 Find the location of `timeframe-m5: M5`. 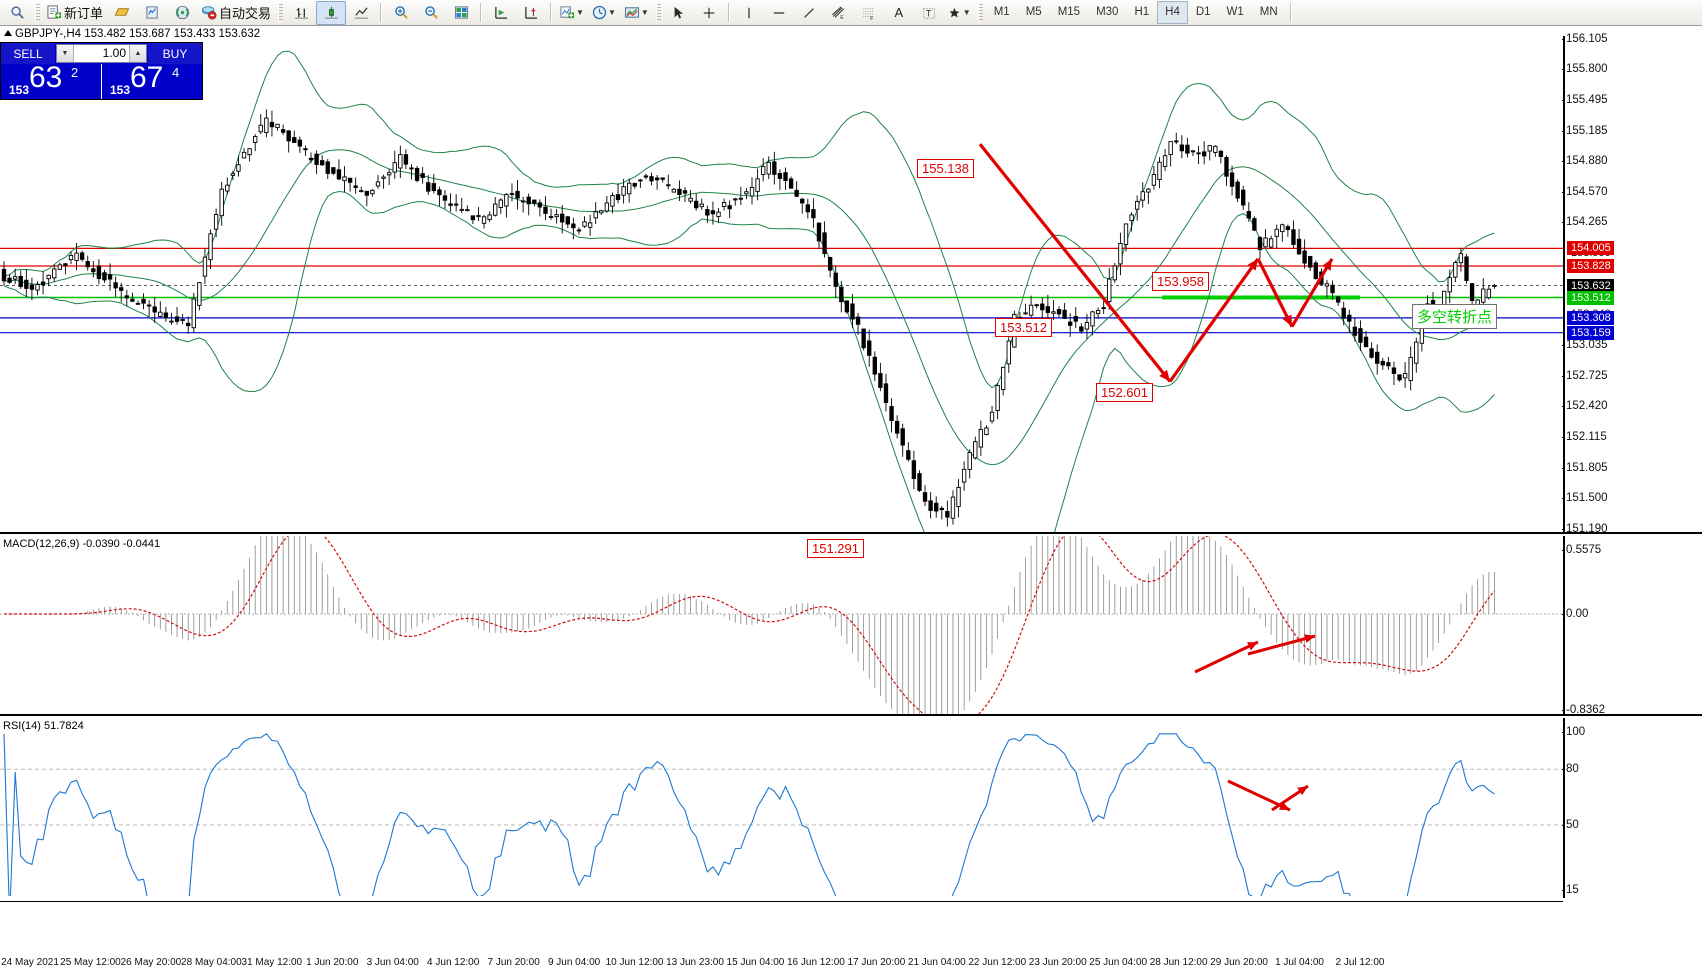

timeframe-m5: M5 is located at coordinates (1033, 12).